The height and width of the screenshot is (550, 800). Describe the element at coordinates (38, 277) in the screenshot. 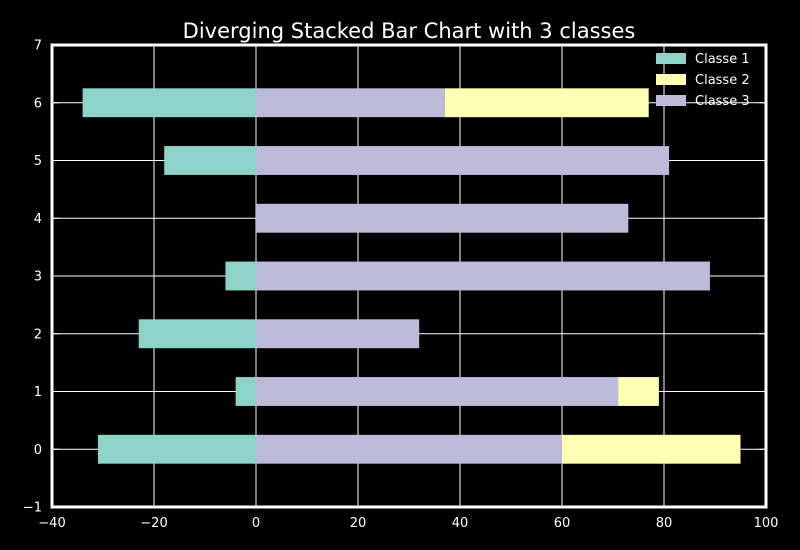

I see `y-tick-label: 3` at that location.